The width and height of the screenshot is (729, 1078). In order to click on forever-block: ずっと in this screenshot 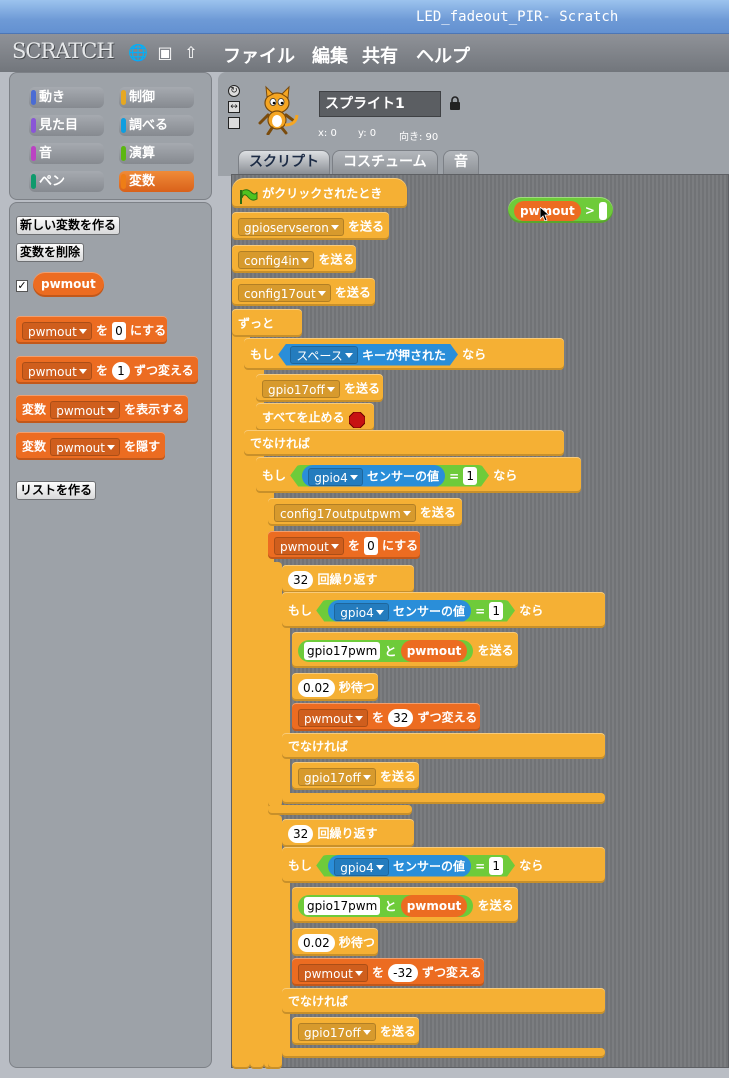, I will do `click(267, 323)`.